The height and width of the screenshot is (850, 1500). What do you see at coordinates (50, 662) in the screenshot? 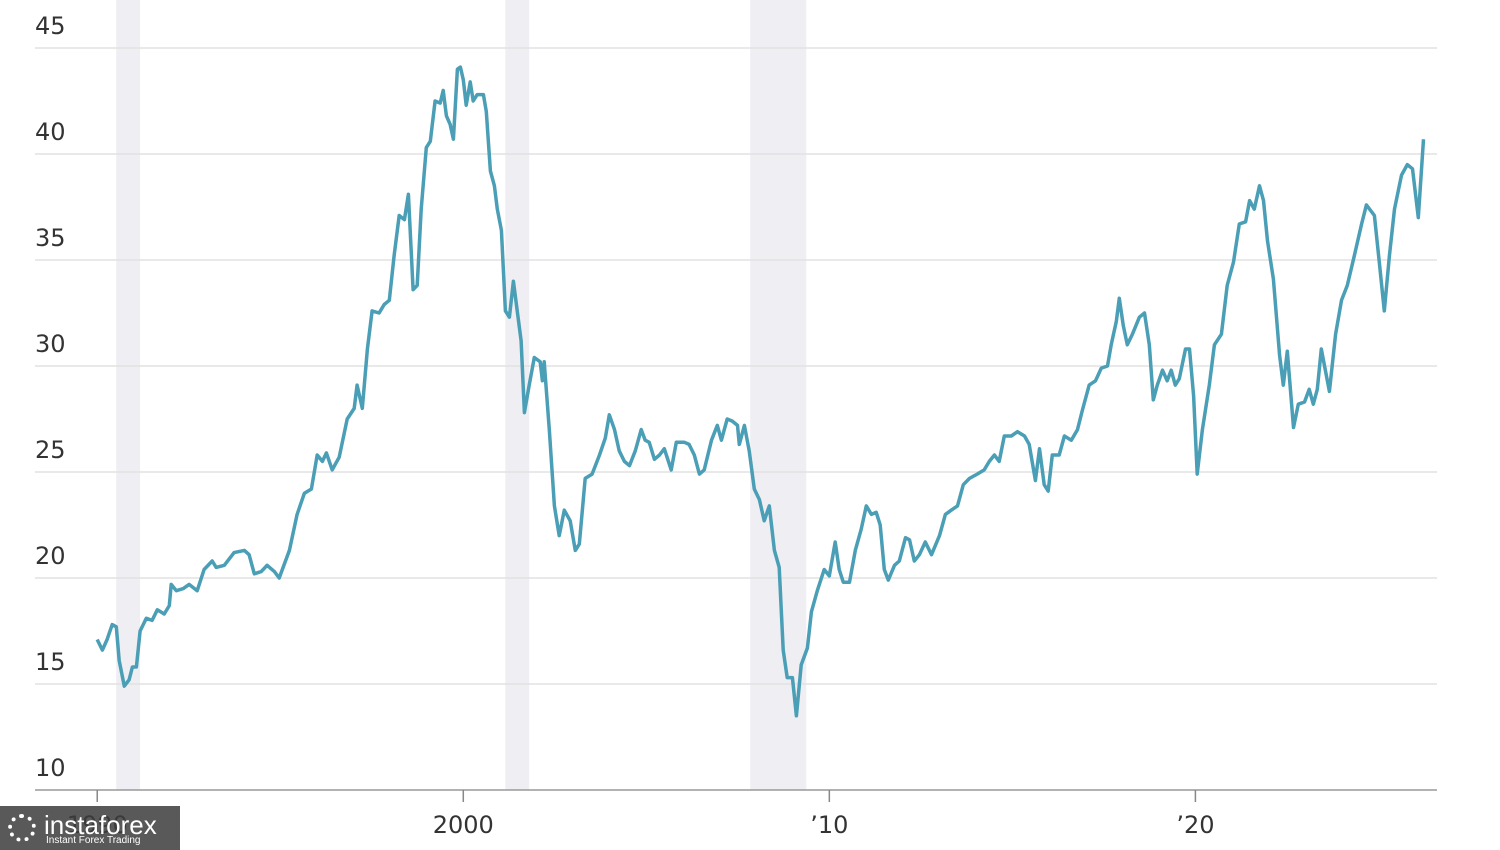
I see `y-tick-label: 15` at bounding box center [50, 662].